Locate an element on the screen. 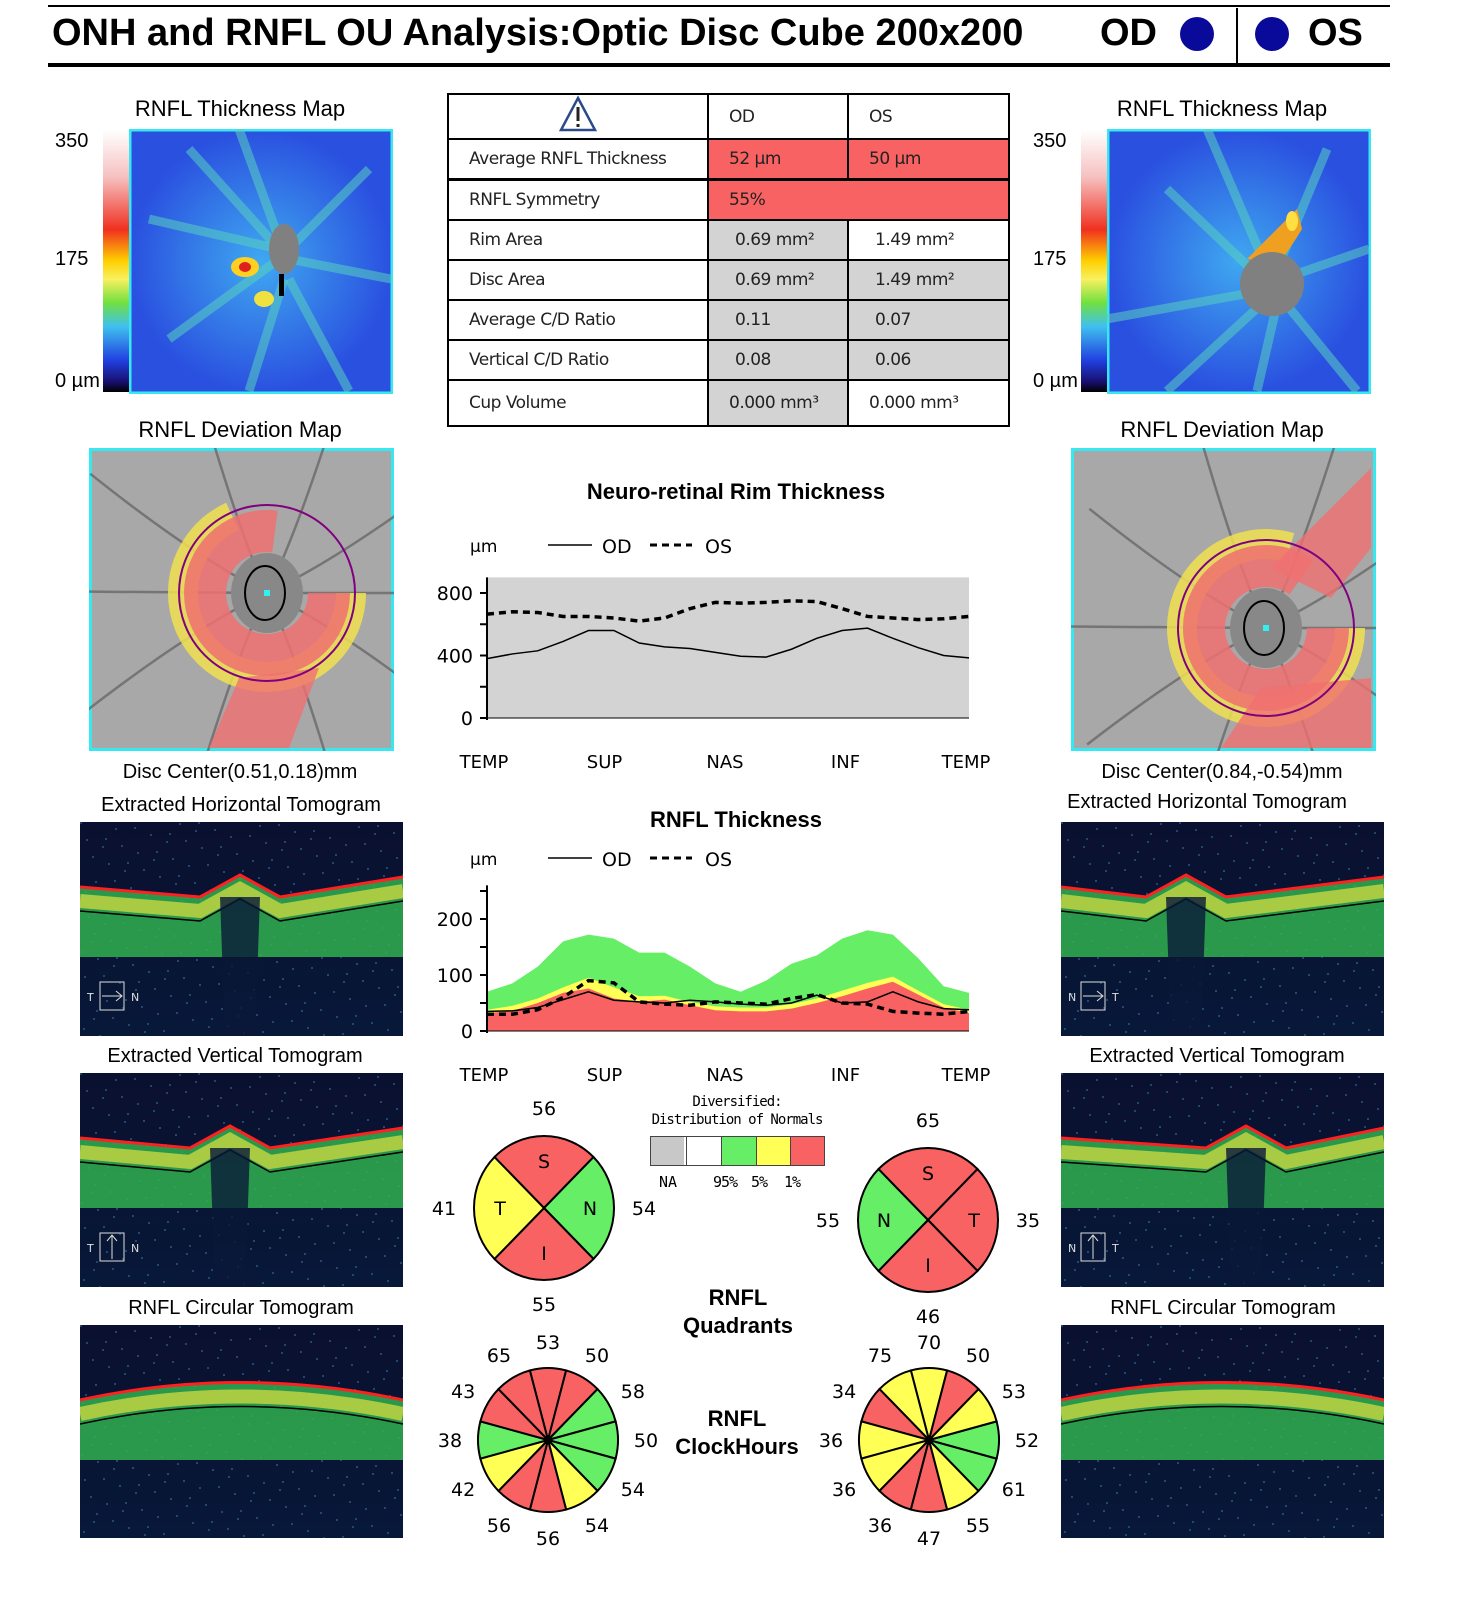 The image size is (1478, 1597). os-value-n: 55 is located at coordinates (828, 1221).